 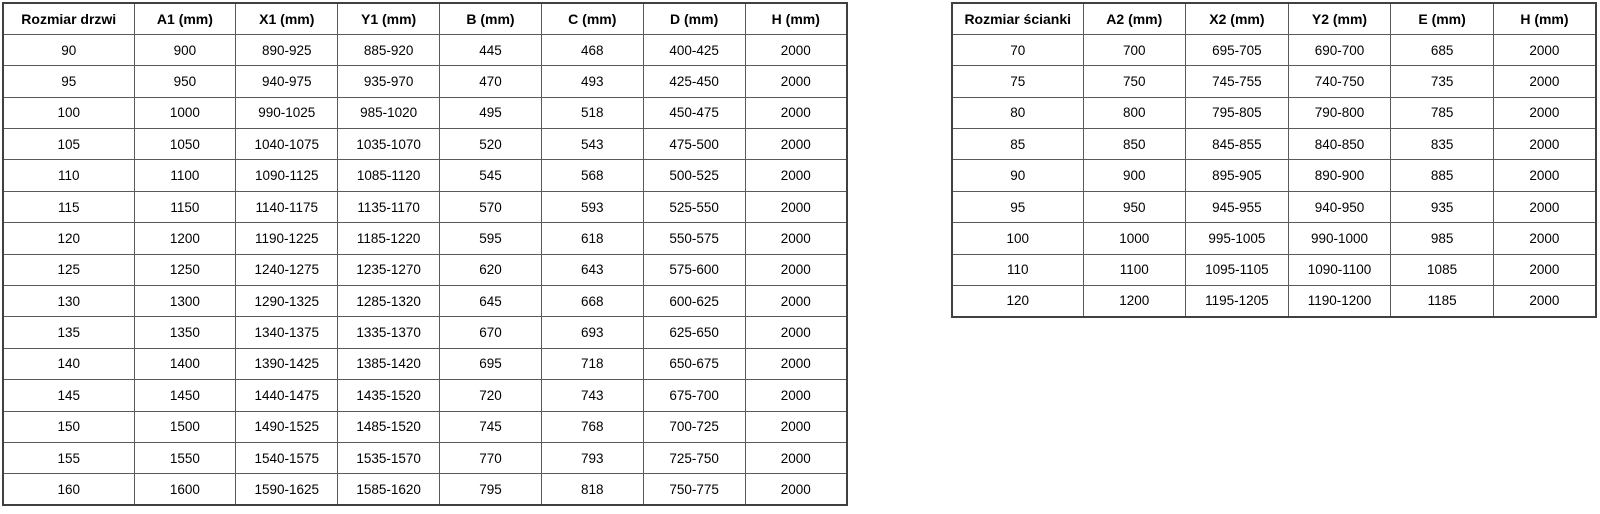 What do you see at coordinates (68, 81) in the screenshot?
I see `table-cell: 95` at bounding box center [68, 81].